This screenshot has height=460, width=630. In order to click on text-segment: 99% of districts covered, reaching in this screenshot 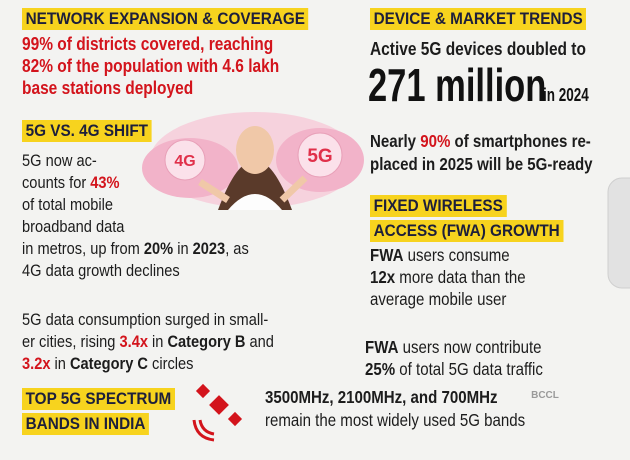, I will do `click(148, 44)`.